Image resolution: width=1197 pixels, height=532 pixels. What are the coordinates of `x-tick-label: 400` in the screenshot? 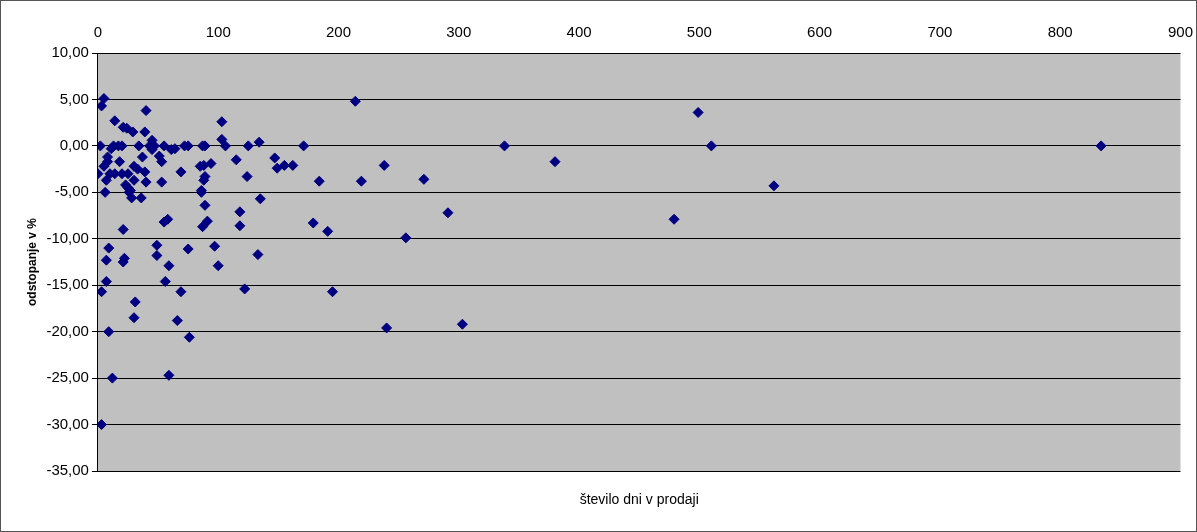 It's located at (579, 32).